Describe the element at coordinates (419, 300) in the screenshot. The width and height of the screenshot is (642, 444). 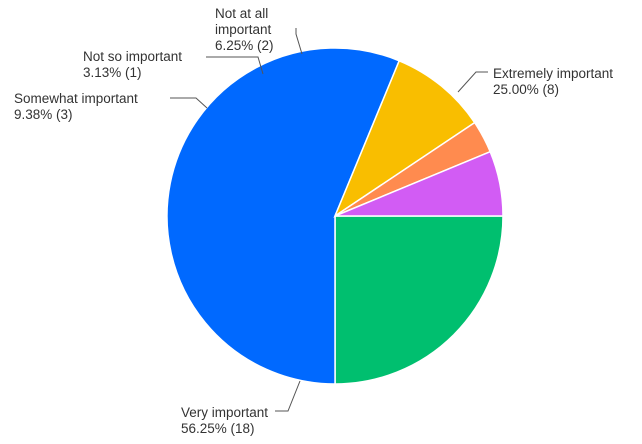
I see `pie-slice-extremely` at that location.